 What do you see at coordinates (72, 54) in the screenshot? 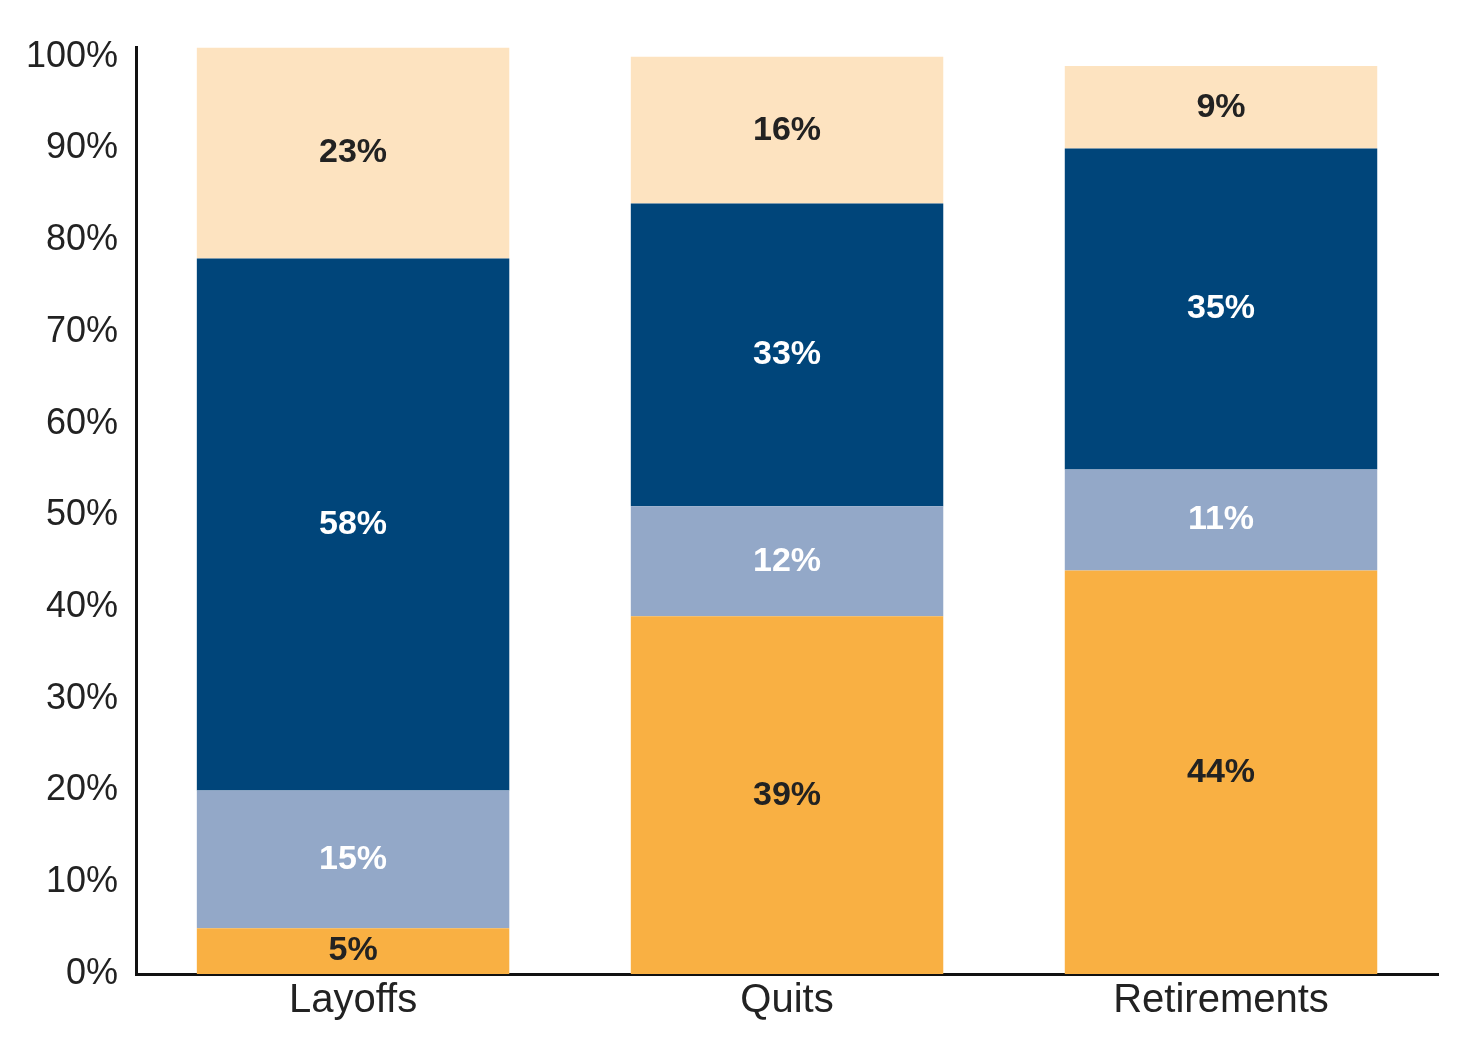
I see `y-tick-label: 100%` at bounding box center [72, 54].